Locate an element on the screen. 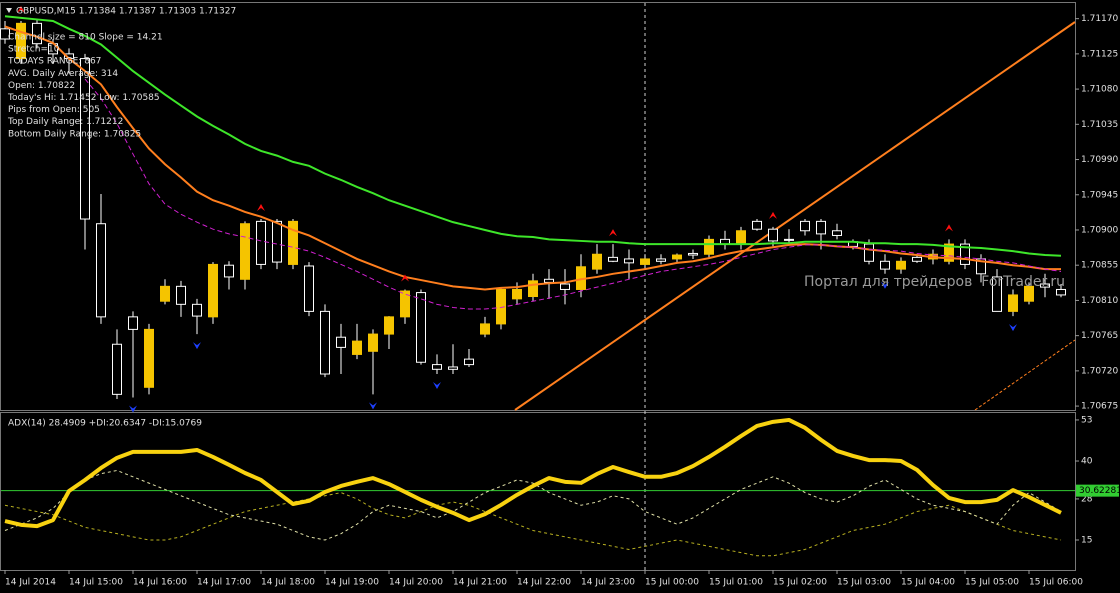 This screenshot has height=593, width=1120. x-tick-label: 14 Jul 20:00 is located at coordinates (416, 583).